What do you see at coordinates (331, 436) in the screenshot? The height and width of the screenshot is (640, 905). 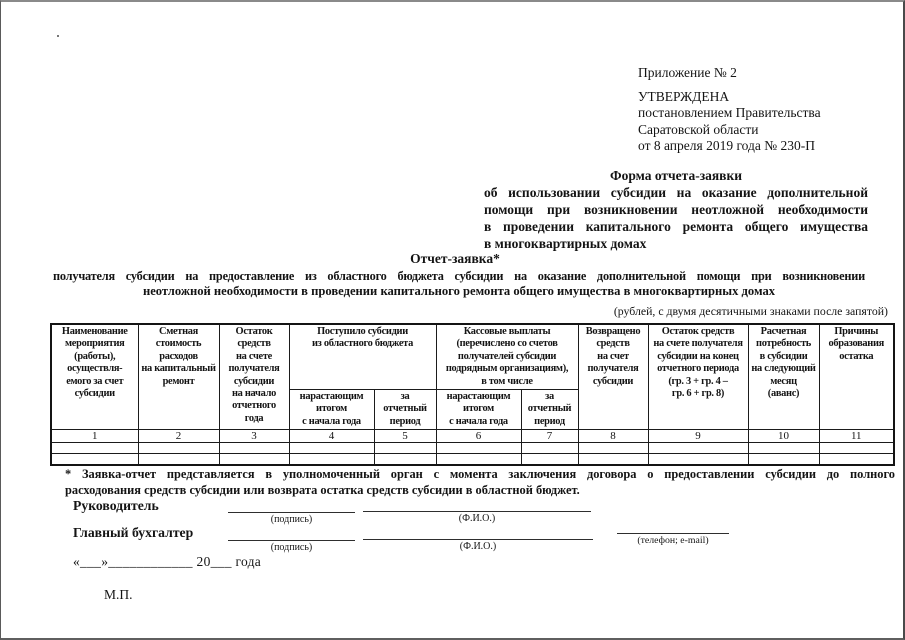 I see `column-number: 4` at bounding box center [331, 436].